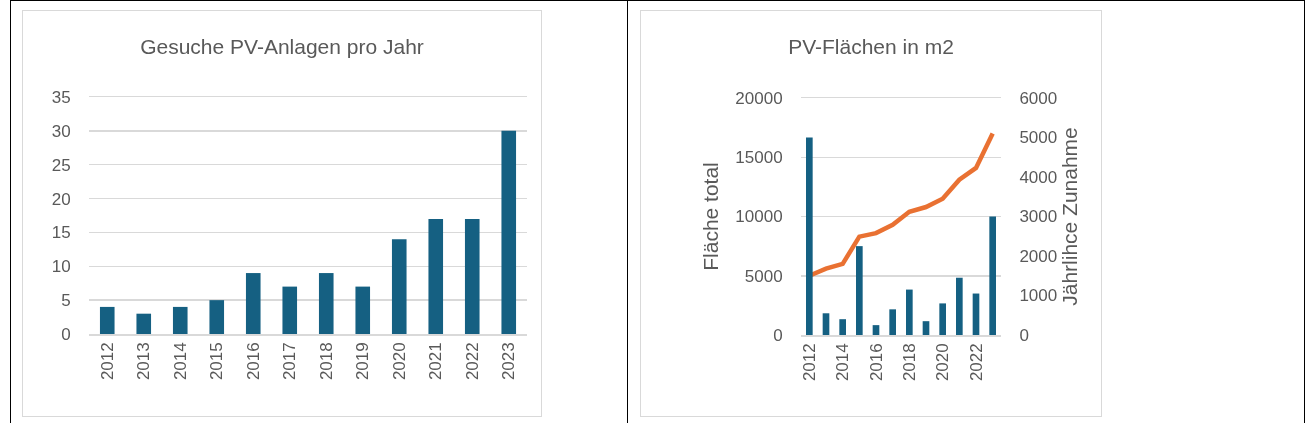 This screenshot has height=423, width=1314. I want to click on x-tick-label: 2019, so click(363, 361).